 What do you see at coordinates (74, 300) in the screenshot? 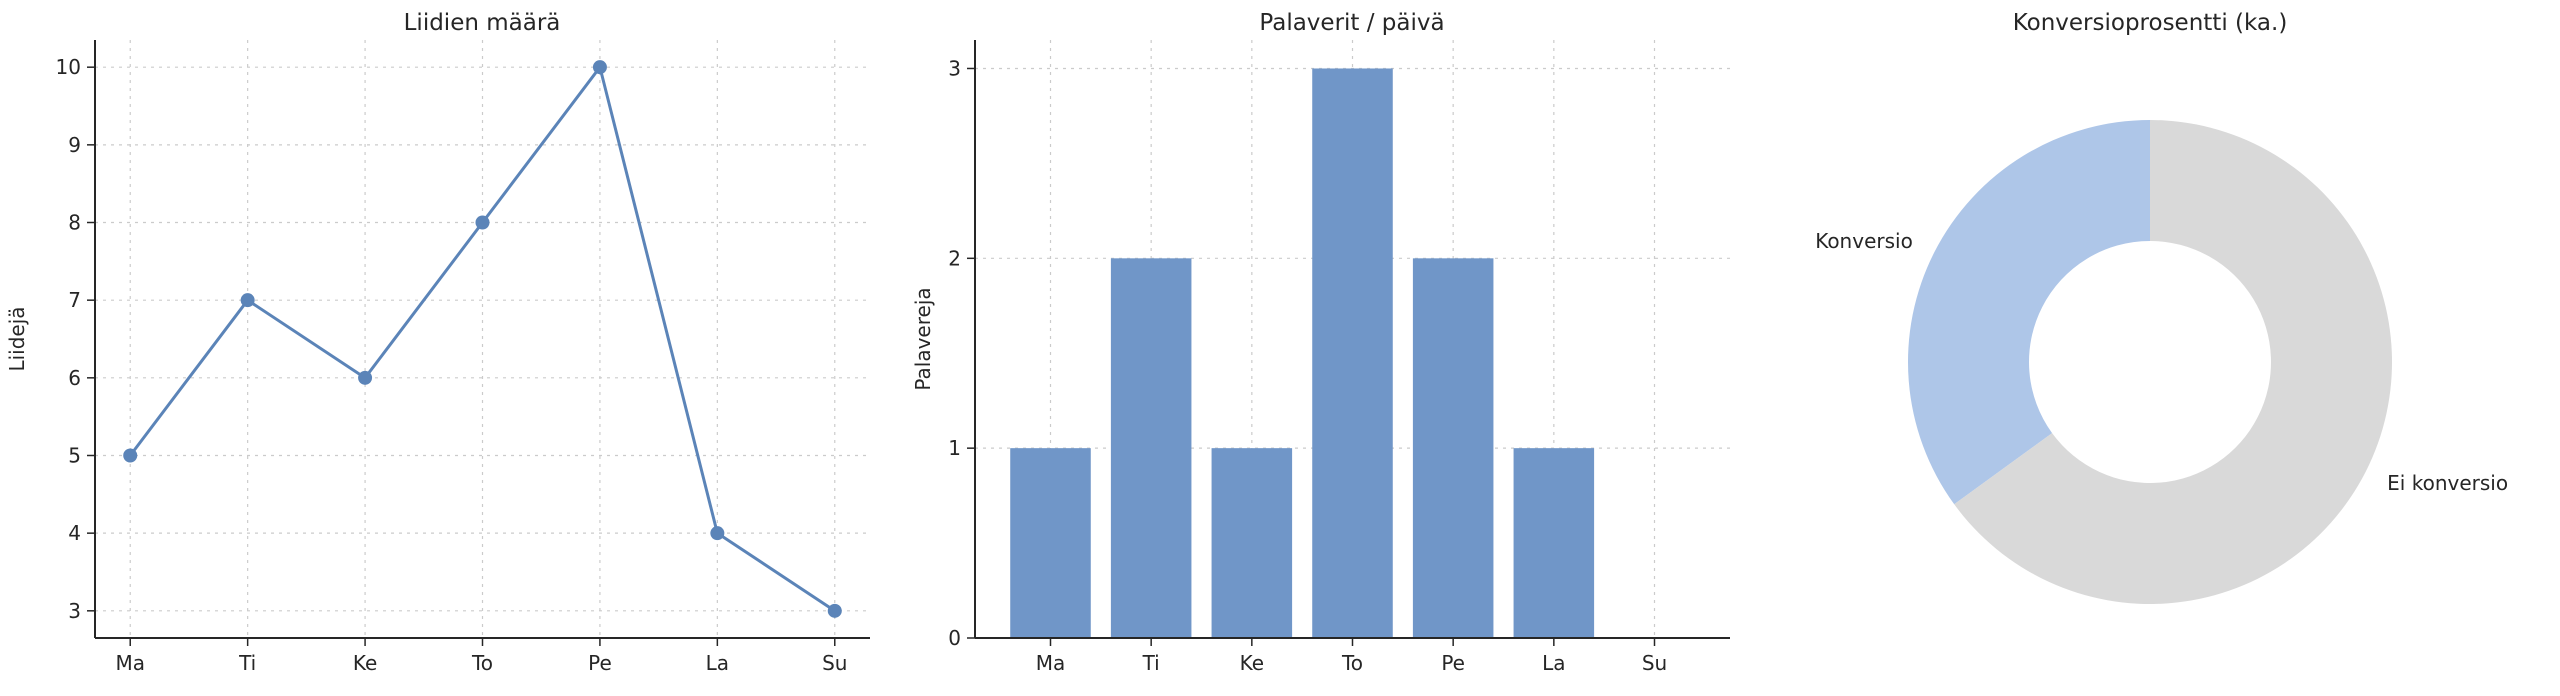
I see `y-tick-label: 7` at bounding box center [74, 300].